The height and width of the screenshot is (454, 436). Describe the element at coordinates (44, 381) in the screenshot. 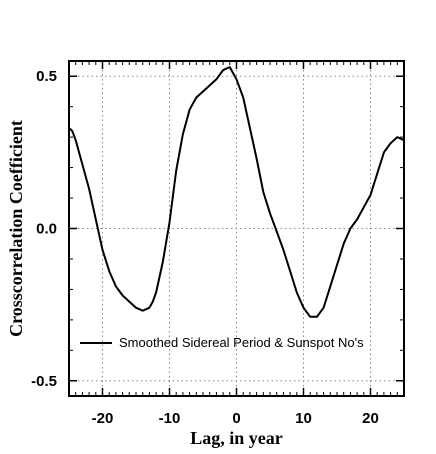

I see `y-tick-label: -0.5` at that location.